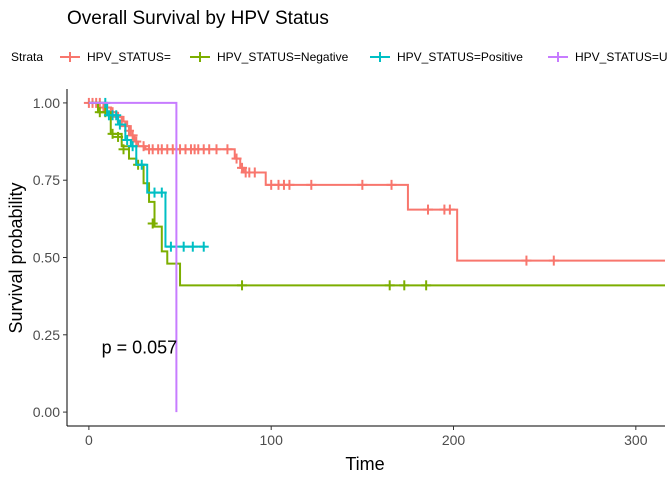 This screenshot has width=672, height=480. What do you see at coordinates (46, 335) in the screenshot?
I see `y-tick-label: 0.25` at bounding box center [46, 335].